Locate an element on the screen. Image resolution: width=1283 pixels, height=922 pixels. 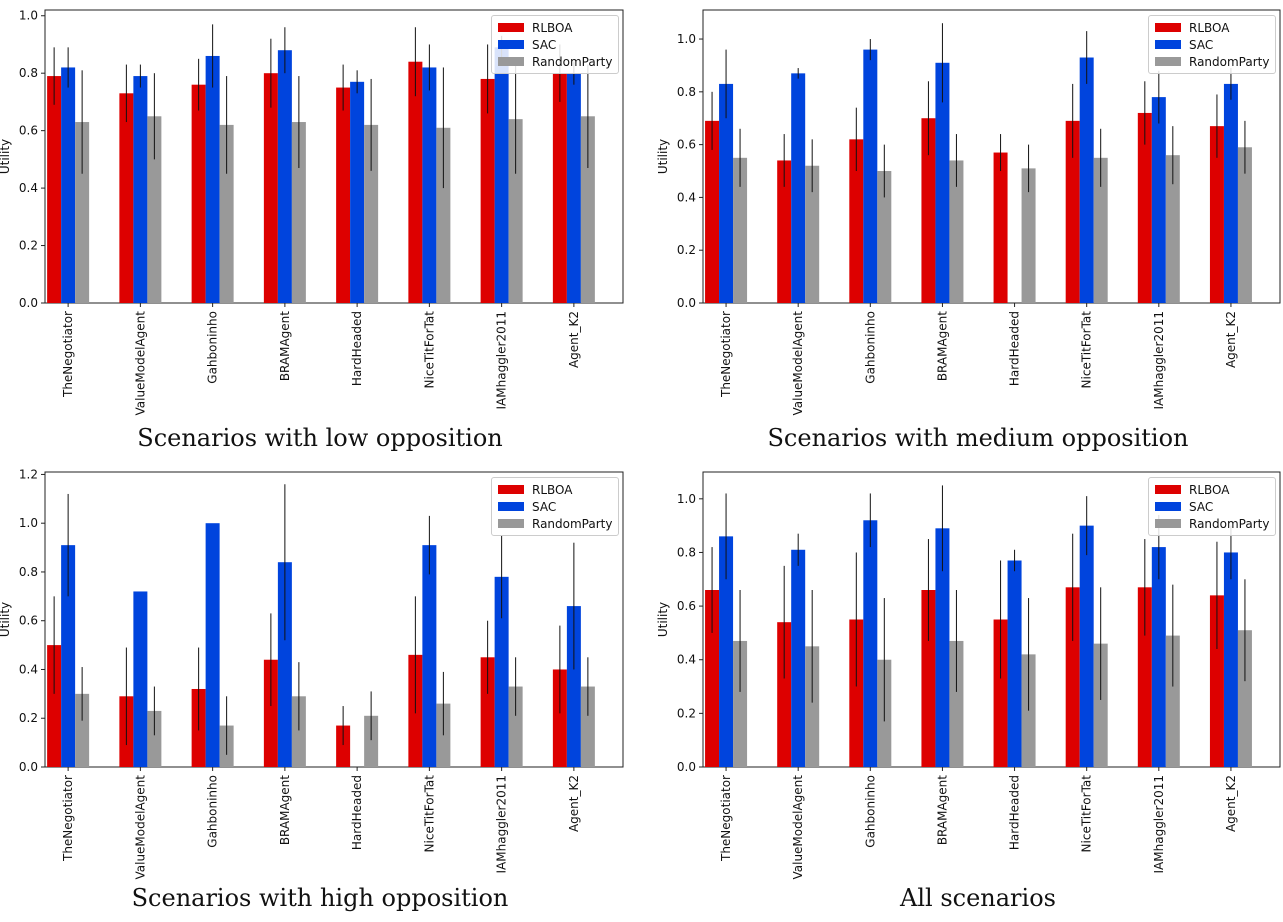
plot-frame is located at coordinates (991, 619).